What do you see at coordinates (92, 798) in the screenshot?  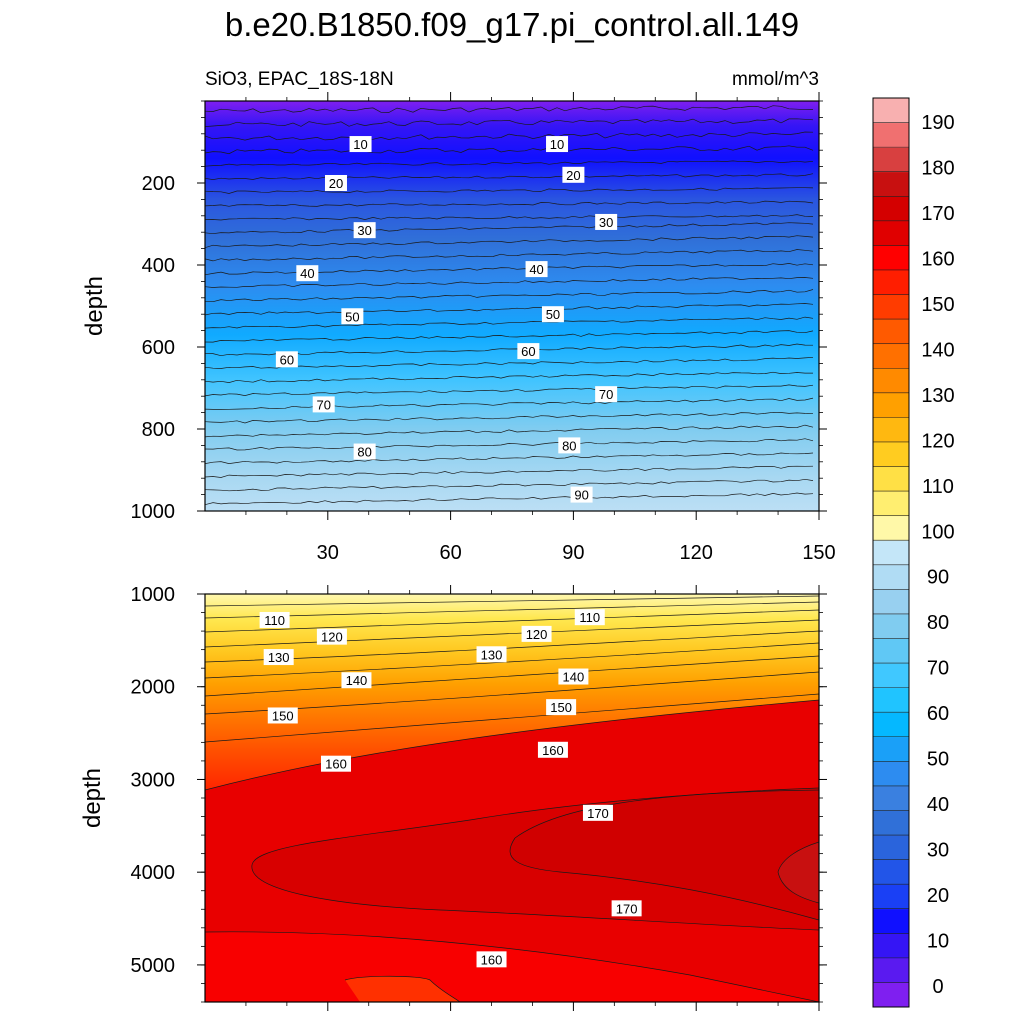 I see `lower-y-axis-label: depth` at bounding box center [92, 798].